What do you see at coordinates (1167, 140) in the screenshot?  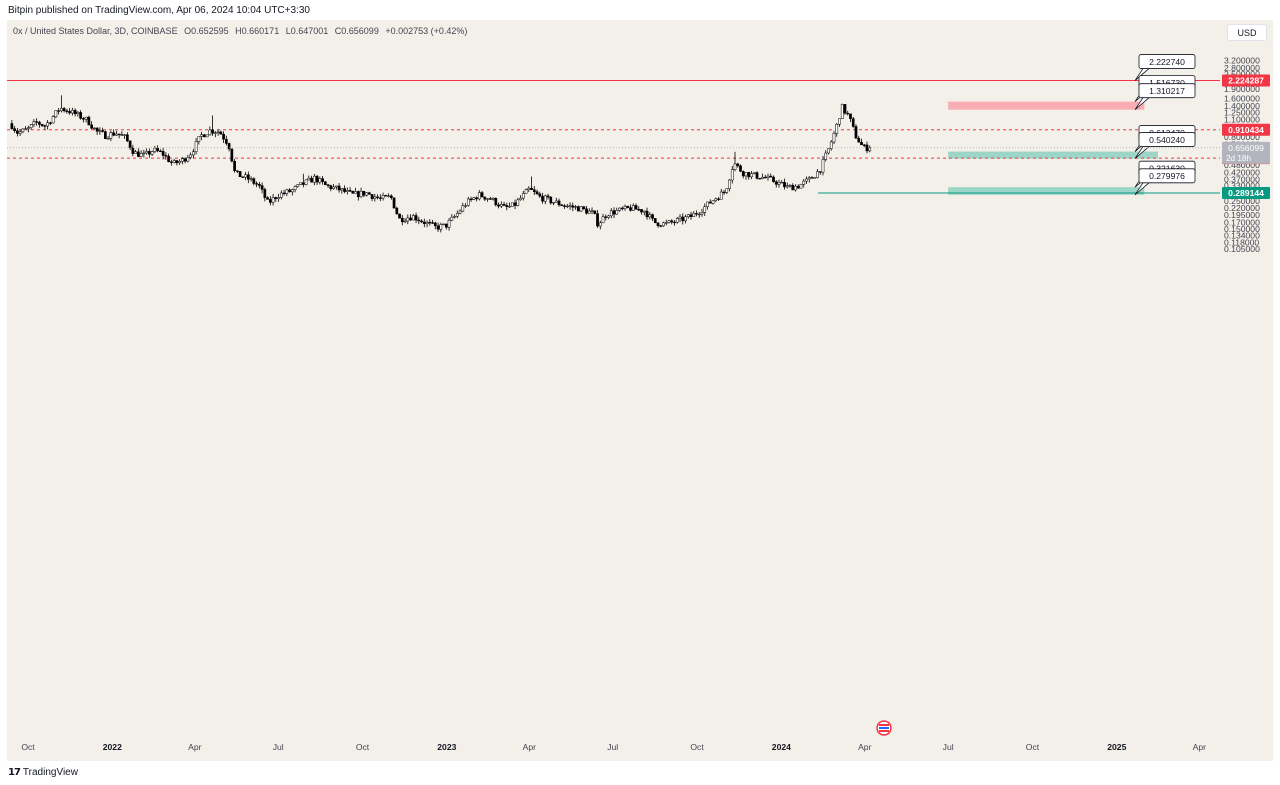 I see `callout-label: 0.540240` at bounding box center [1167, 140].